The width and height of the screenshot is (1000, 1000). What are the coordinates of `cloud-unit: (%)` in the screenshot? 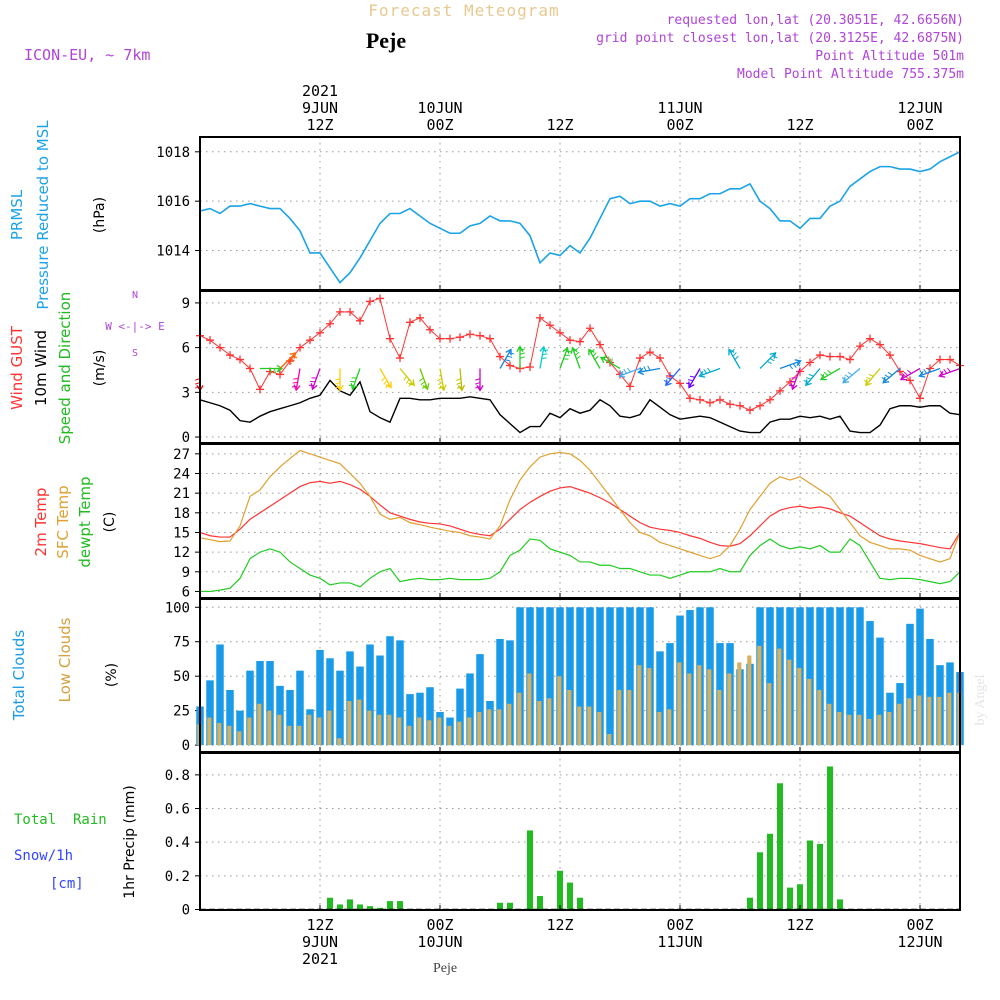 It's located at (112, 675).